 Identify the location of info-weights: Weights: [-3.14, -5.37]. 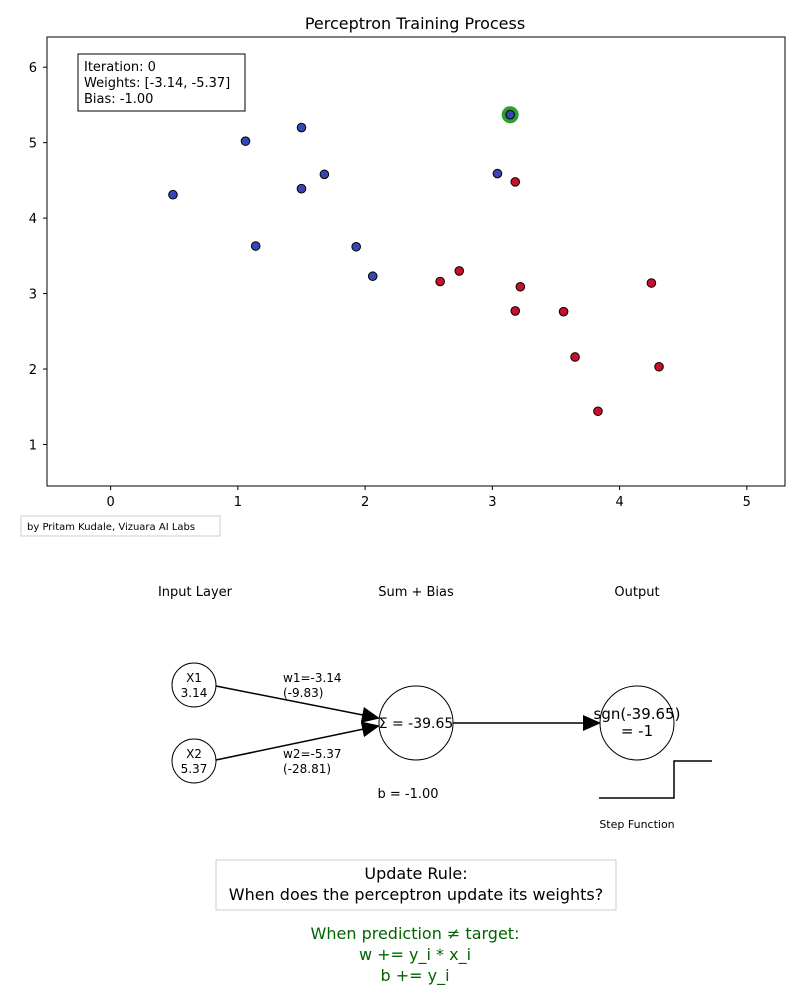
(157, 83).